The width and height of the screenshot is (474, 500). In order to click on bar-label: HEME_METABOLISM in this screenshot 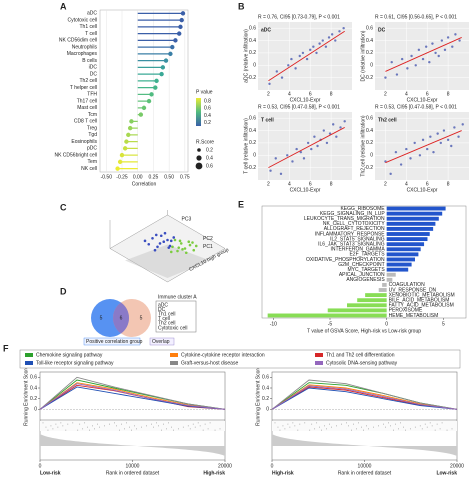, I will do `click(414, 316)`.